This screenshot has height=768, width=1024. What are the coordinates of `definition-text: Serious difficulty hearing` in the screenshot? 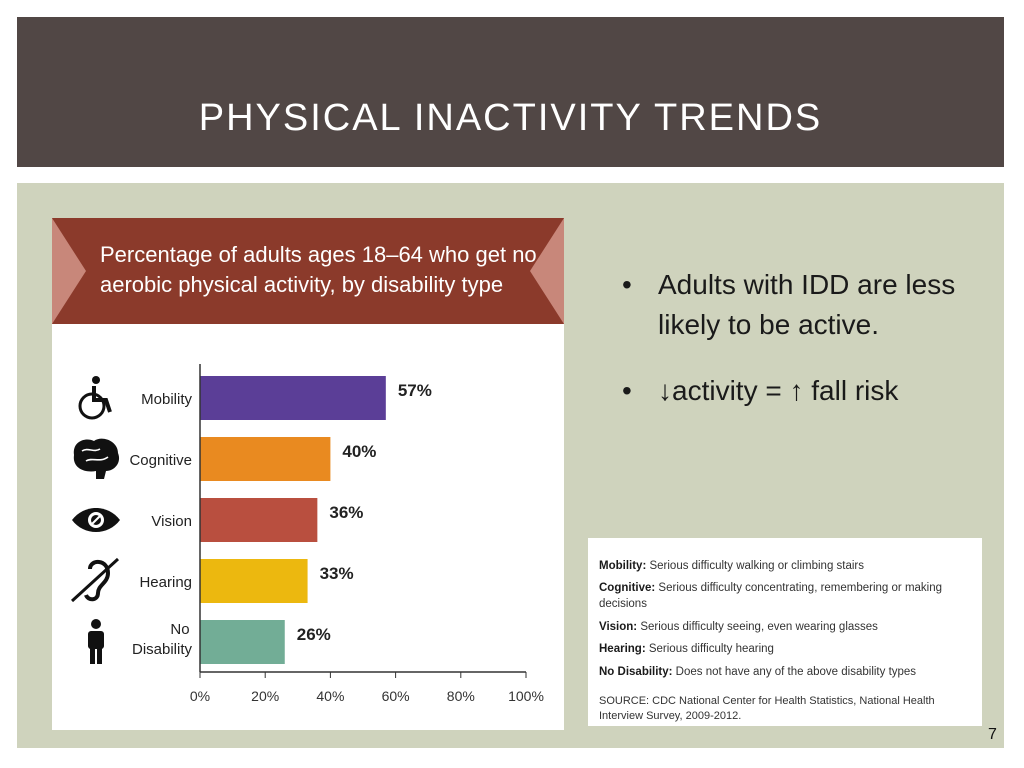 It's located at (709, 649).